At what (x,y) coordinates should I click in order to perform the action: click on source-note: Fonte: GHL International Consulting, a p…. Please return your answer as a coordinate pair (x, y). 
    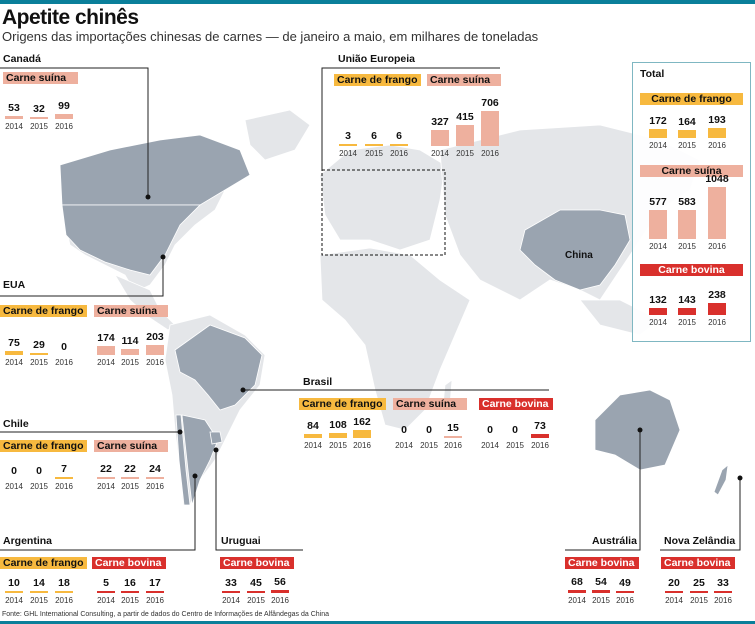
    Looking at the image, I should click on (166, 614).